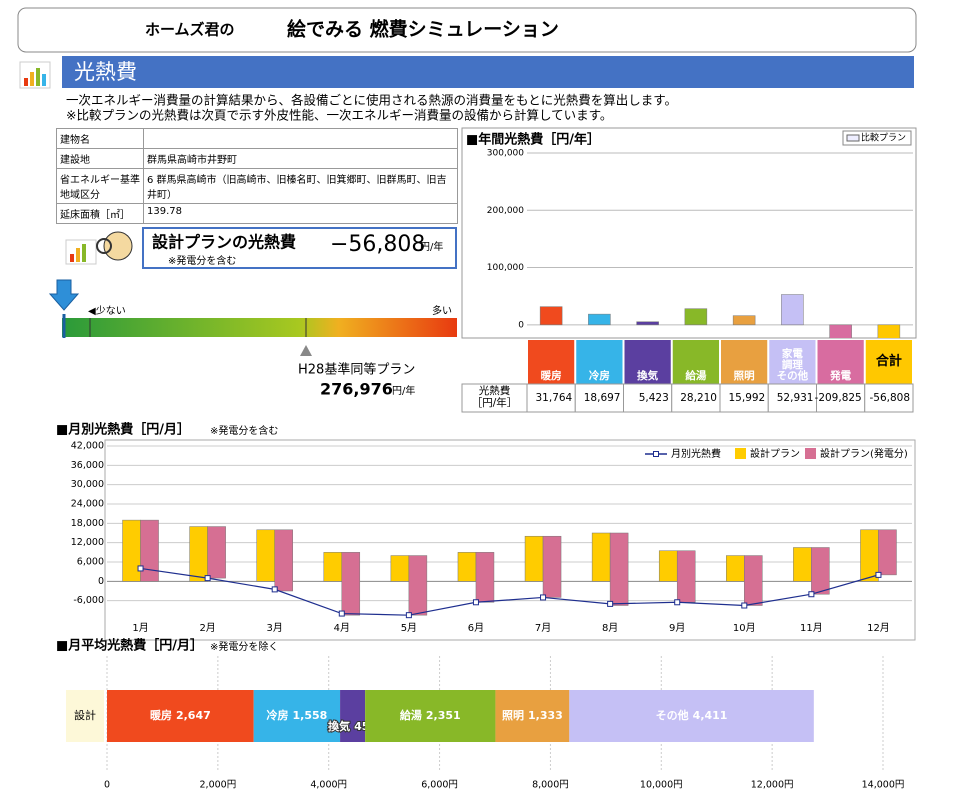  I want to click on x-tick-label: 2月, so click(207, 628).